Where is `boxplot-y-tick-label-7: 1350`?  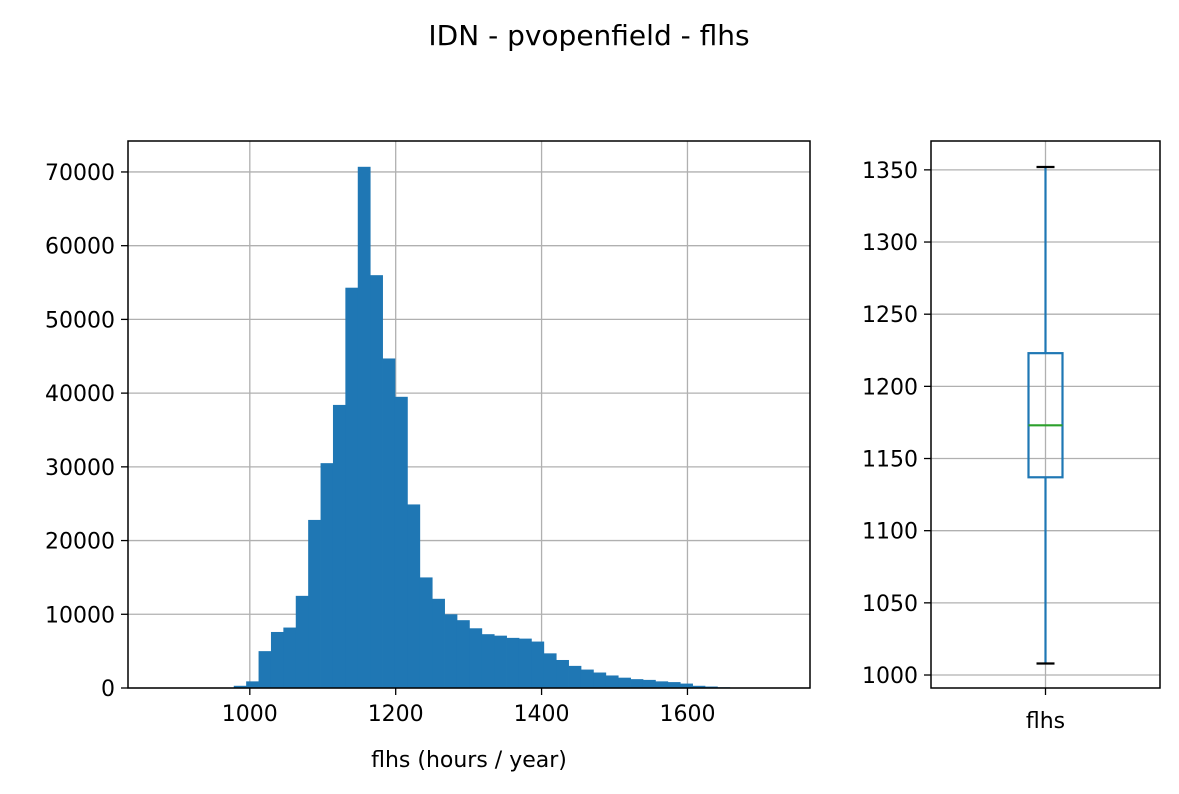
boxplot-y-tick-label-7: 1350 is located at coordinates (890, 171).